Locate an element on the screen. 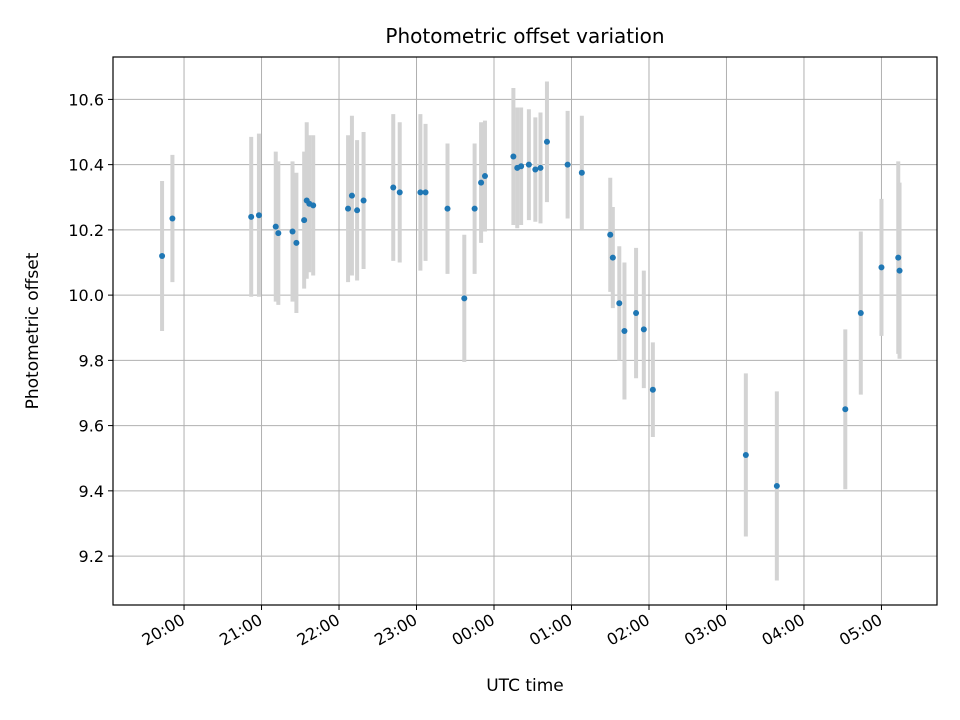 This screenshot has height=720, width=960. y-tick-label: 10.0 is located at coordinates (86, 295).